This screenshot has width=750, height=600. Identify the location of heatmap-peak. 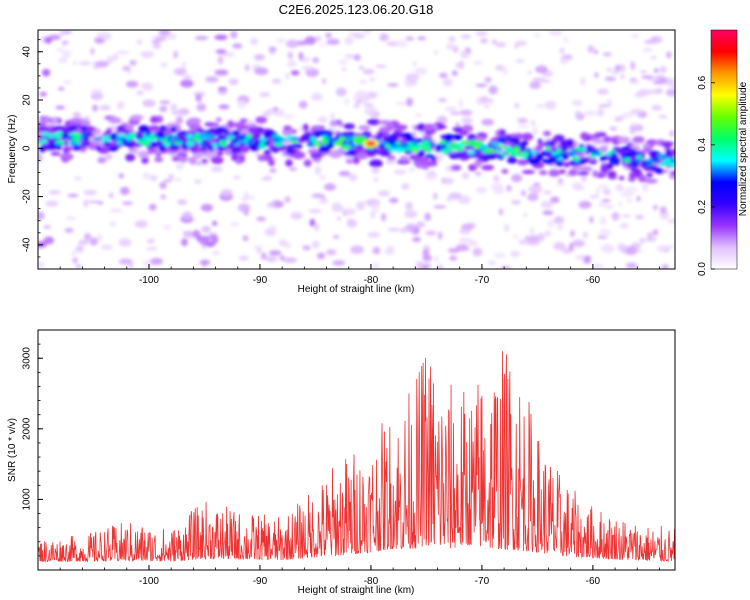
(371, 143).